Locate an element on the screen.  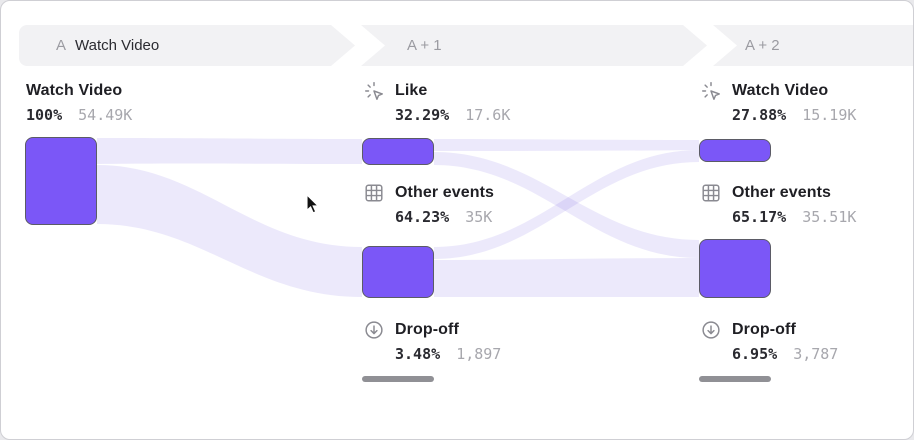
step-a-watch-video: Watch Video 100% 54.49K is located at coordinates (79, 101).